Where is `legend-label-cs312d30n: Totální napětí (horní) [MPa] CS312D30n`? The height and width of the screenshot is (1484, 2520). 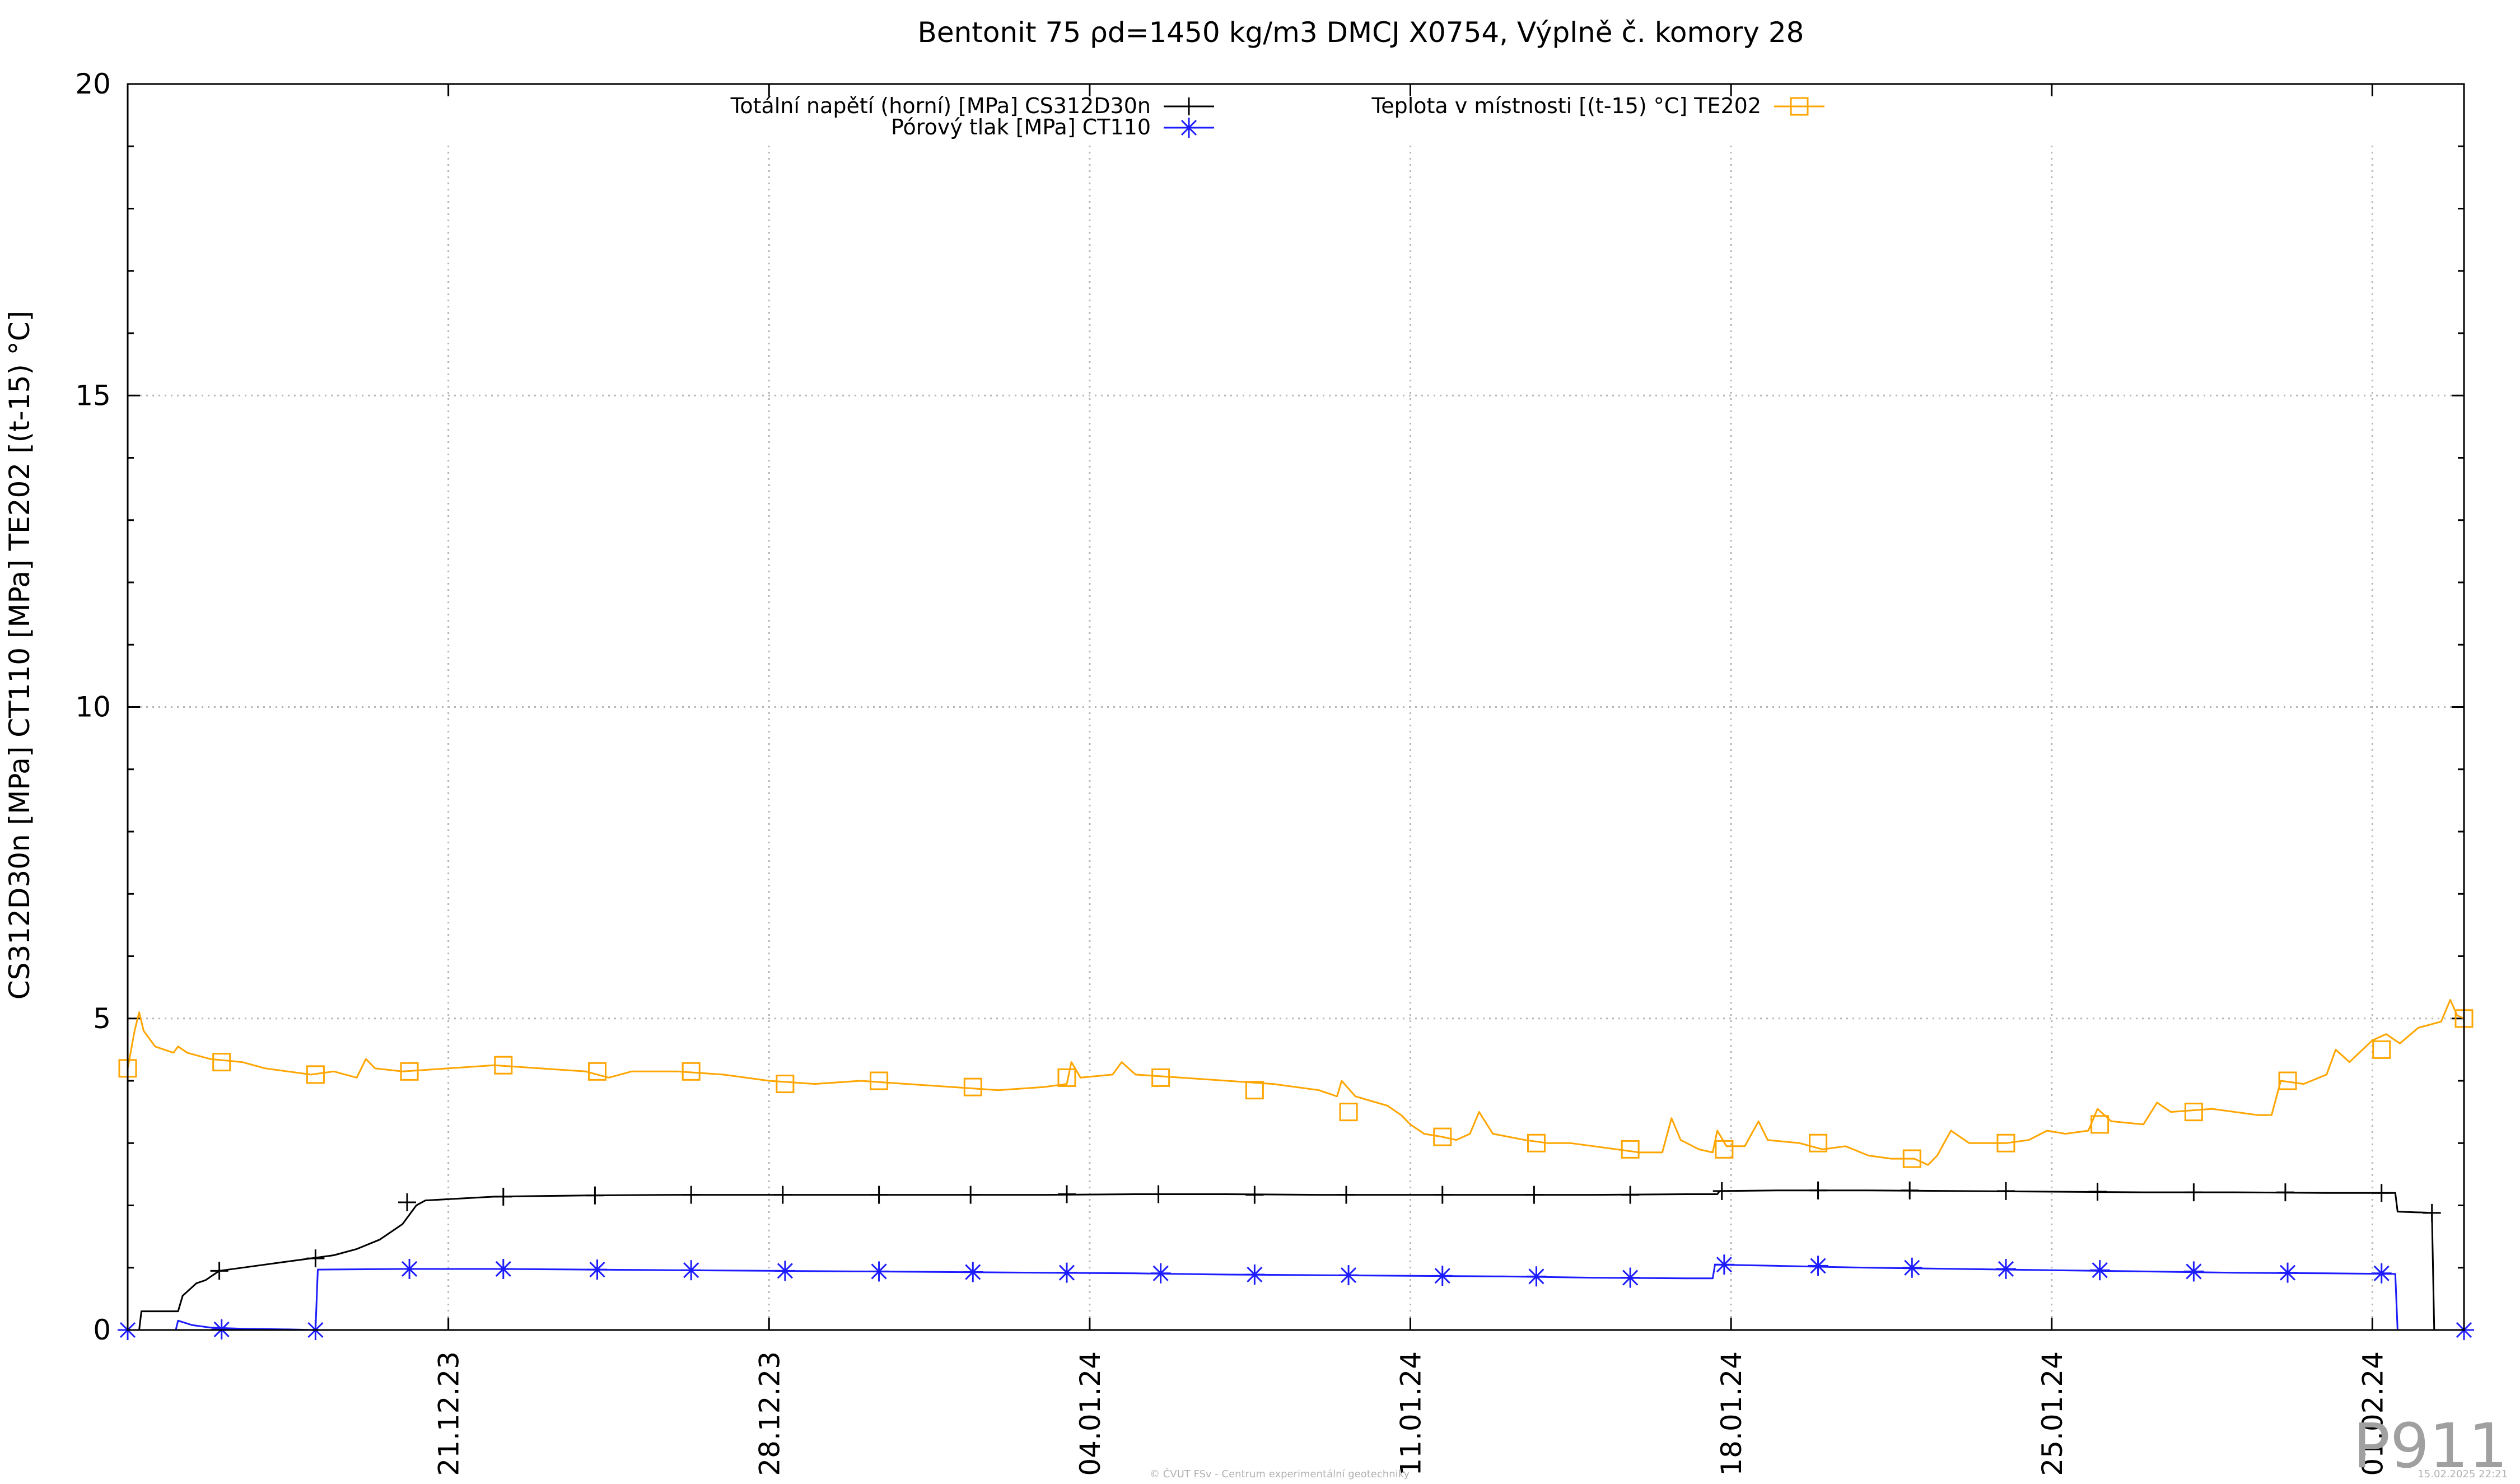 legend-label-cs312d30n: Totální napětí (horní) [MPa] CS312D30n is located at coordinates (941, 106).